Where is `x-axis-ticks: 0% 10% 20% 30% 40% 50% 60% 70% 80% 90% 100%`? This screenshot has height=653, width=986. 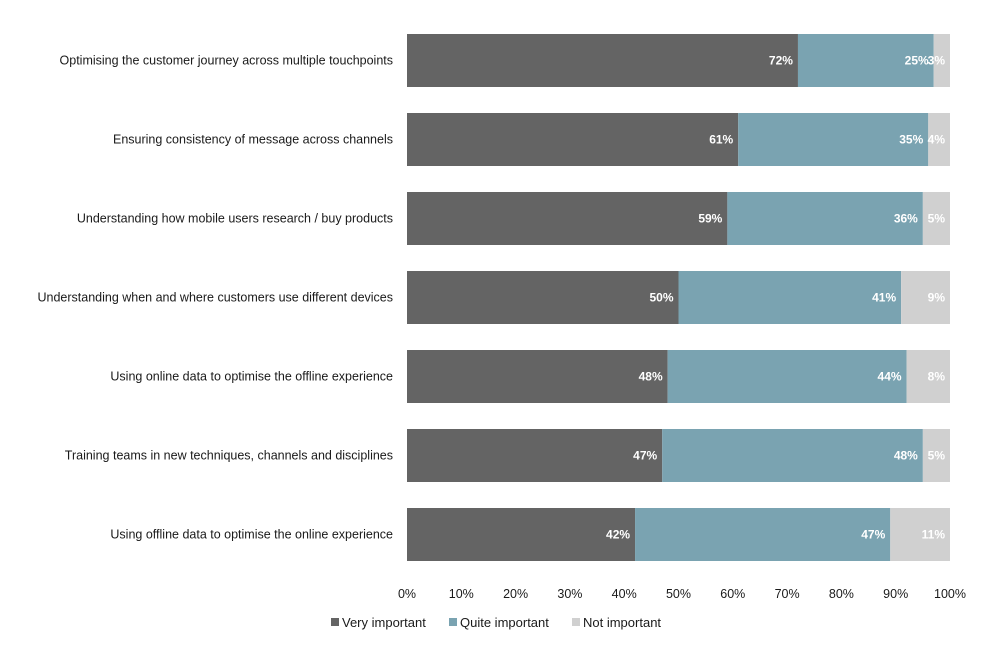 x-axis-ticks: 0% 10% 20% 30% 40% 50% 60% 70% 80% 90% 100% is located at coordinates (682, 594).